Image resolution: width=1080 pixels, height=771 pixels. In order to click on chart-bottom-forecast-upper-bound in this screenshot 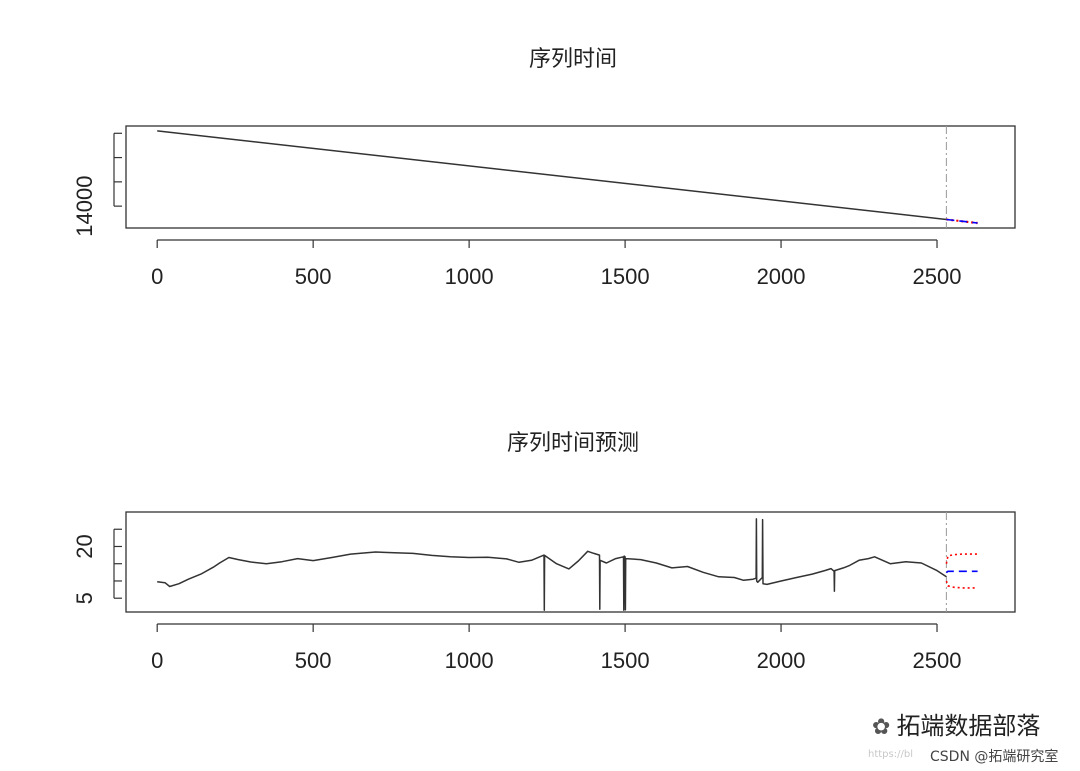, I will do `click(961, 558)`.